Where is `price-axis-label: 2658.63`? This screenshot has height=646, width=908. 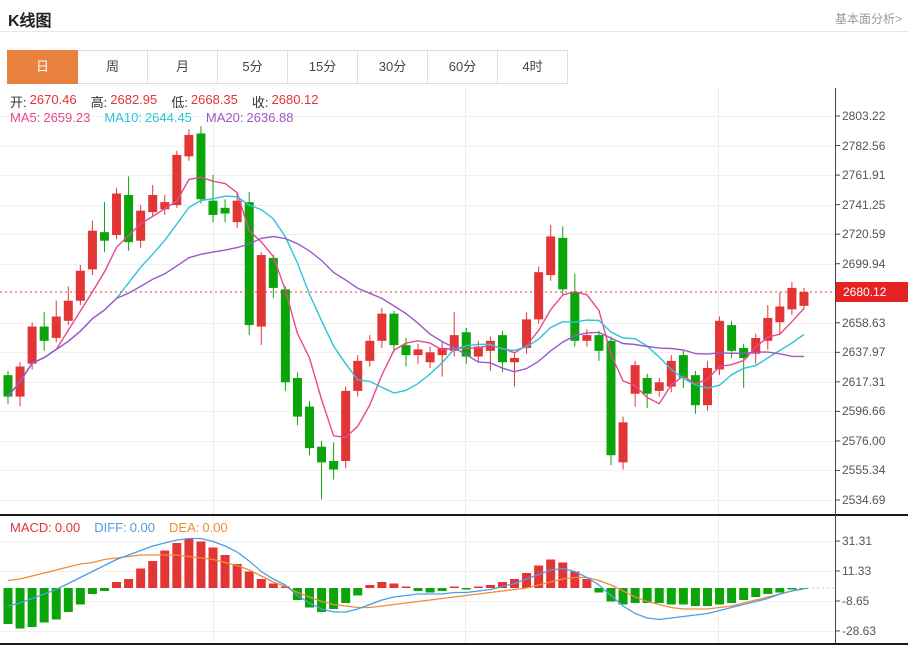 price-axis-label: 2658.63 is located at coordinates (864, 322).